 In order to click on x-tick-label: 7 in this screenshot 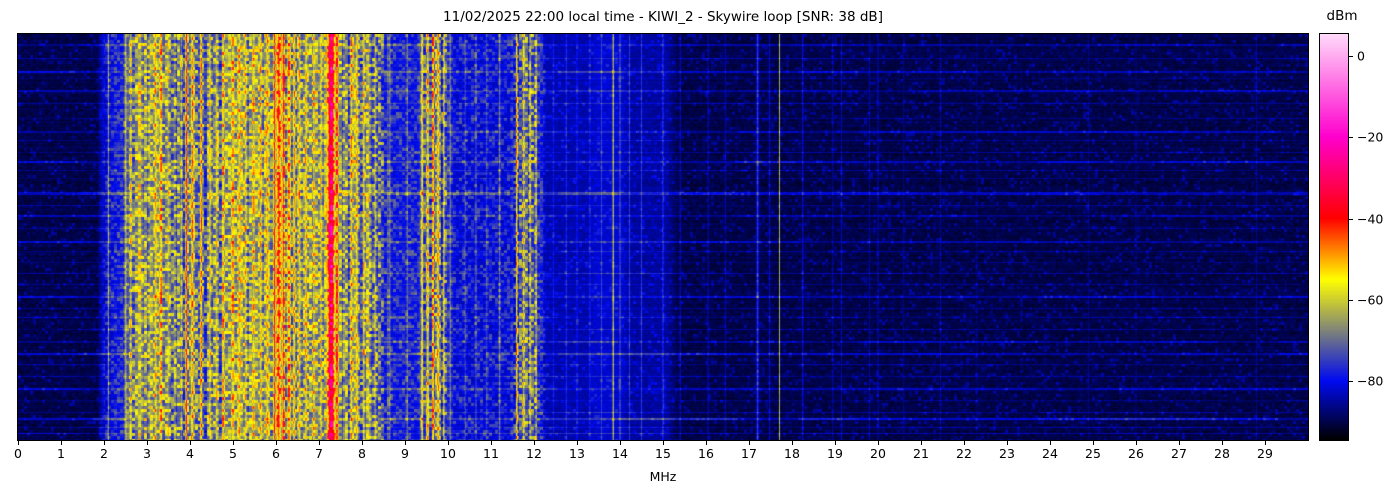, I will do `click(319, 453)`.